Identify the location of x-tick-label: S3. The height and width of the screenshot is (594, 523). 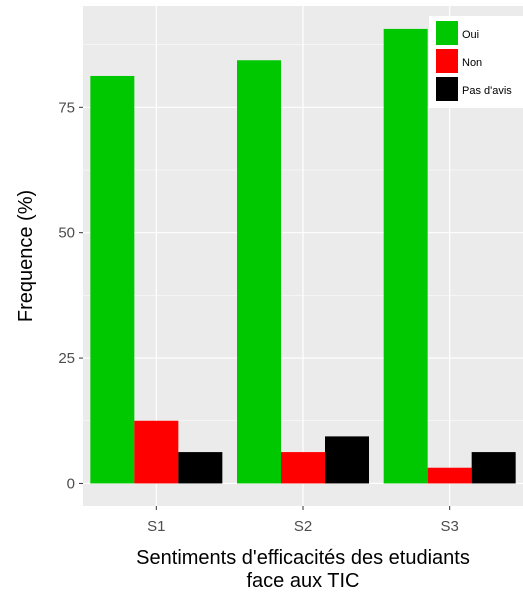
(449, 526).